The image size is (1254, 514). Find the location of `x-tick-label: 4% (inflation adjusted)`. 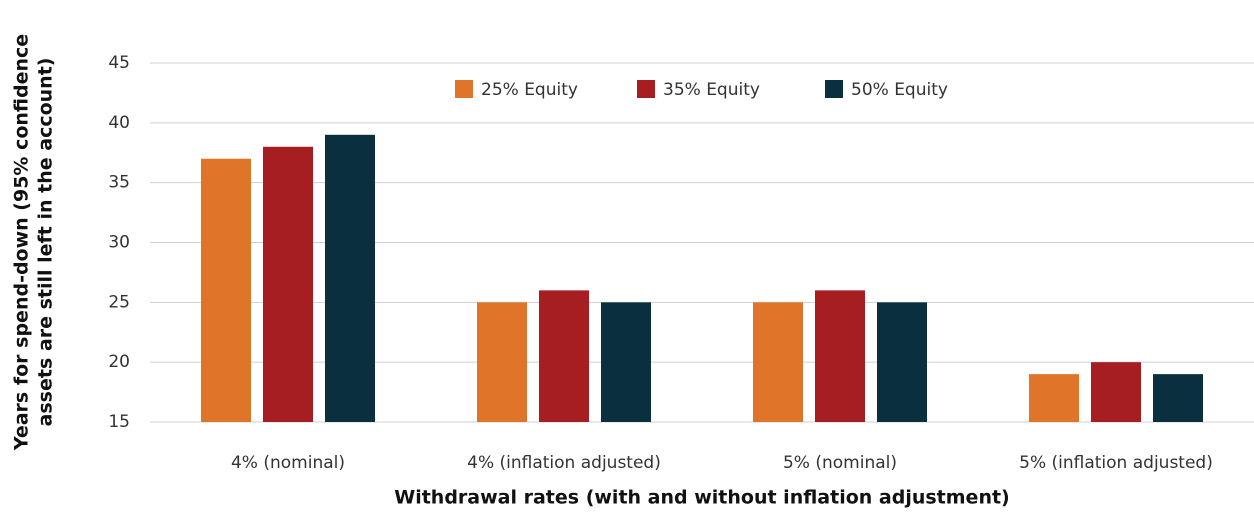

x-tick-label: 4% (inflation adjusted) is located at coordinates (564, 463).